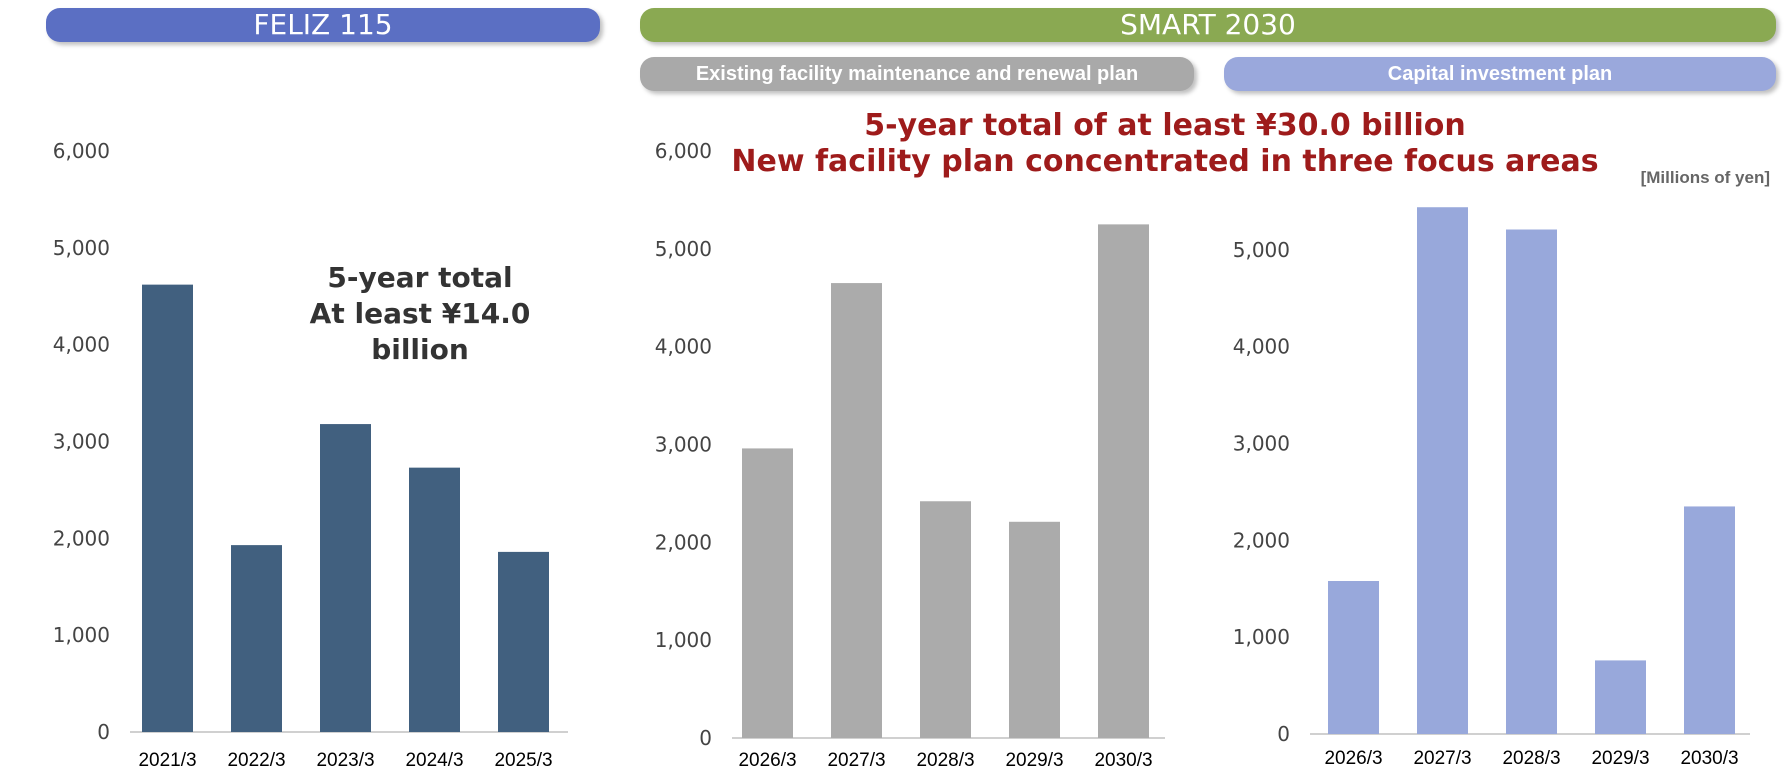  Describe the element at coordinates (1705, 177) in the screenshot. I see `unit-label: [Millions of yen]` at that location.